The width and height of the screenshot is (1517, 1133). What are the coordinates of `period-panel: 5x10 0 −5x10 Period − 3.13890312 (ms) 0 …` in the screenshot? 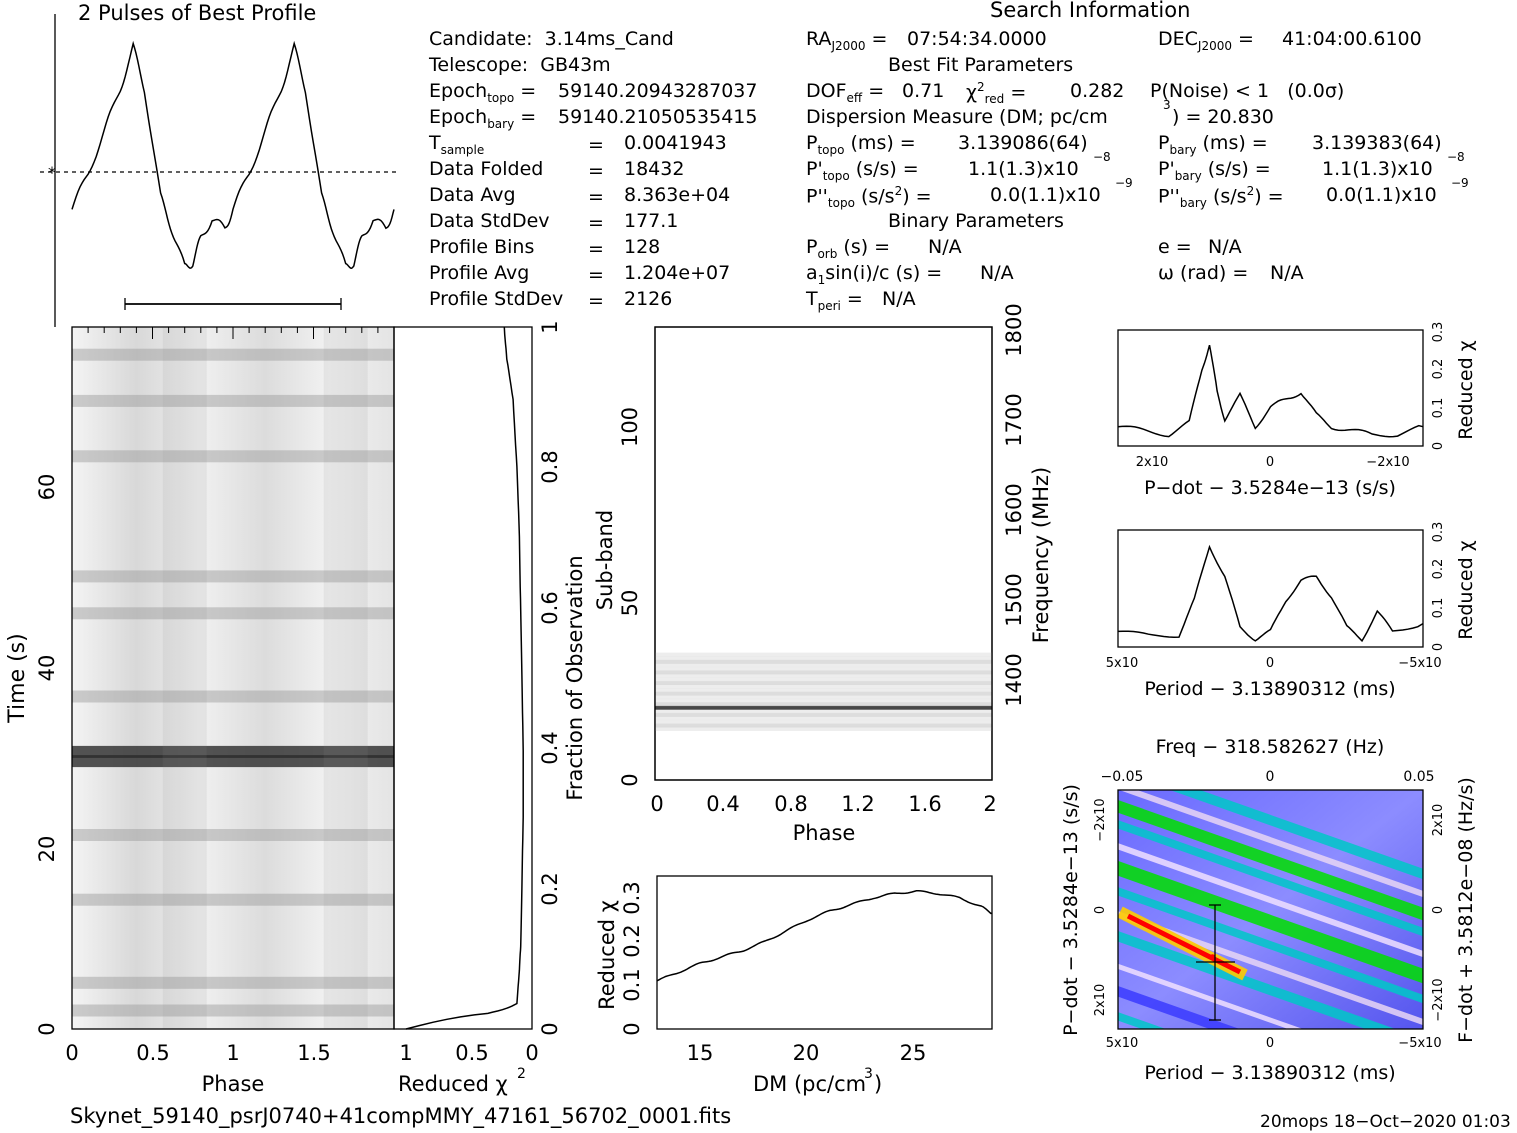 It's located at (1291, 611).